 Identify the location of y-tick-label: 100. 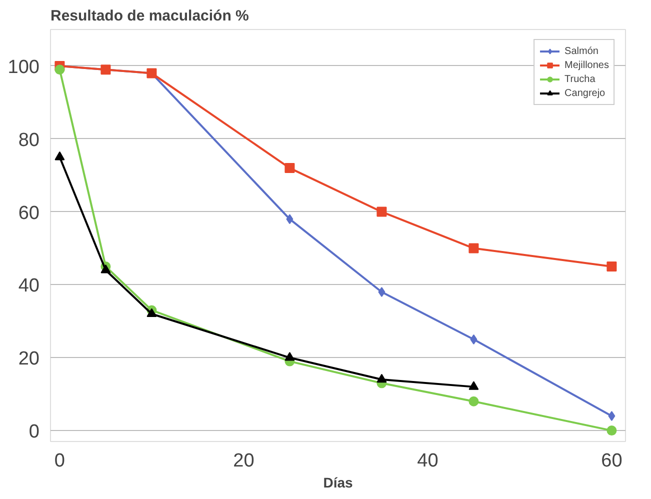
(24, 67).